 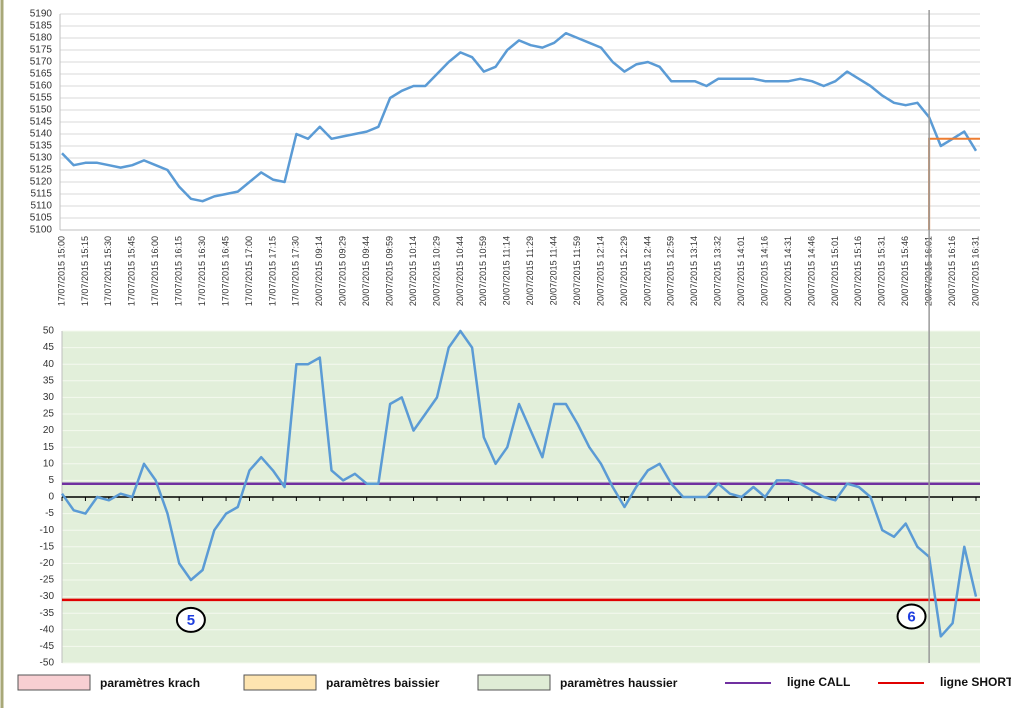 I want to click on y-tick-label: 5145, so click(x=41, y=122).